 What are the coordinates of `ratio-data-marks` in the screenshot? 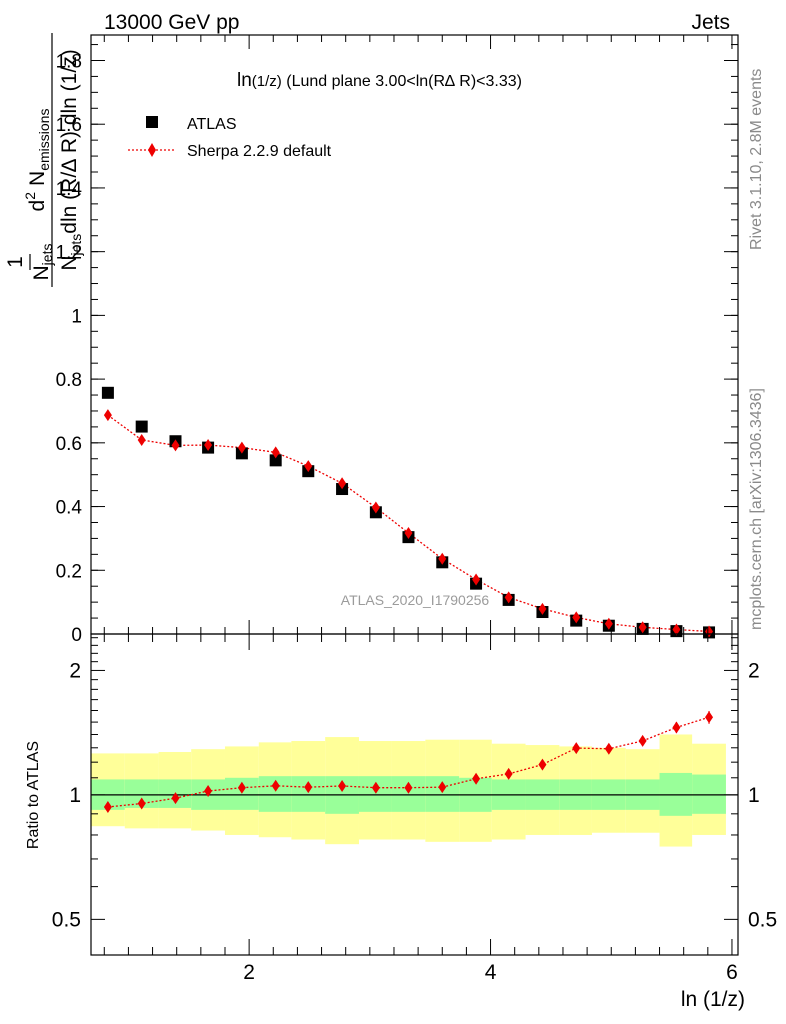 It's located at (414, 761).